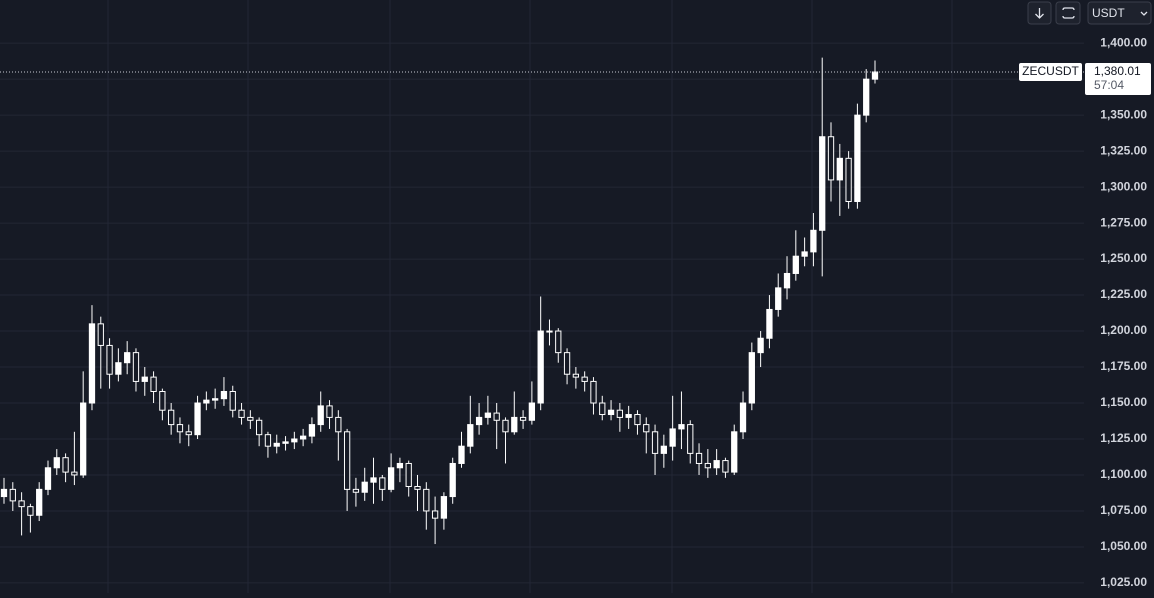  Describe the element at coordinates (1123, 294) in the screenshot. I see `y-tick-label: 1,225.00` at that location.